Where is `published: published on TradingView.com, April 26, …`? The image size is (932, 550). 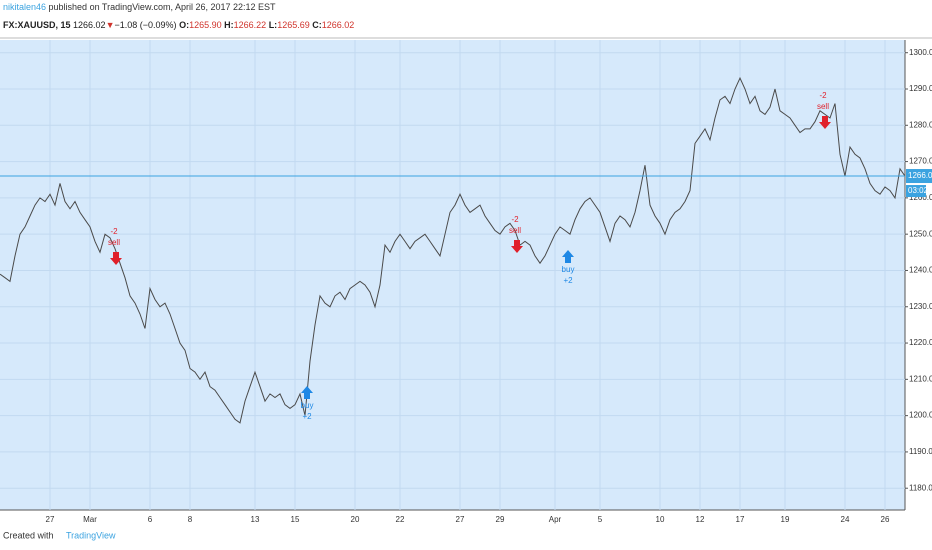 published: published on TradingView.com, April 26, … is located at coordinates (161, 7).